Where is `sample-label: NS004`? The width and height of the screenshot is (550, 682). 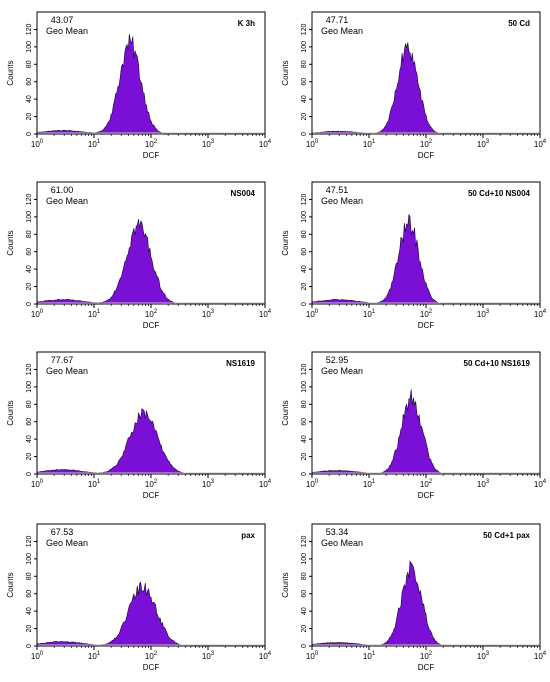
sample-label: NS004 is located at coordinates (243, 193).